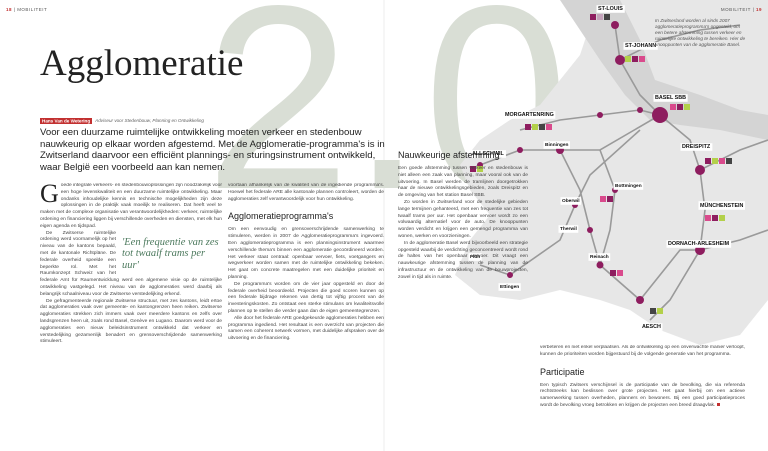  I want to click on section-heading: Participatie, so click(562, 371).